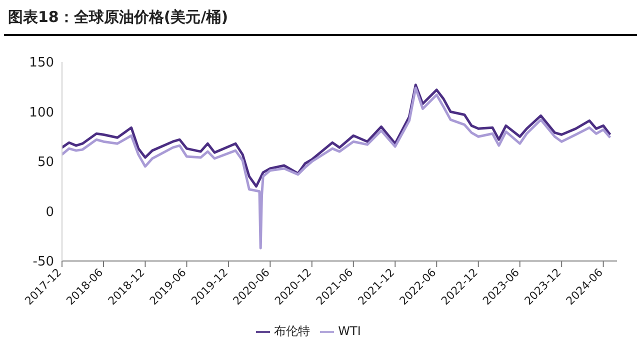 The image size is (641, 346). What do you see at coordinates (349, 331) in the screenshot?
I see `legend-label: WTI` at bounding box center [349, 331].